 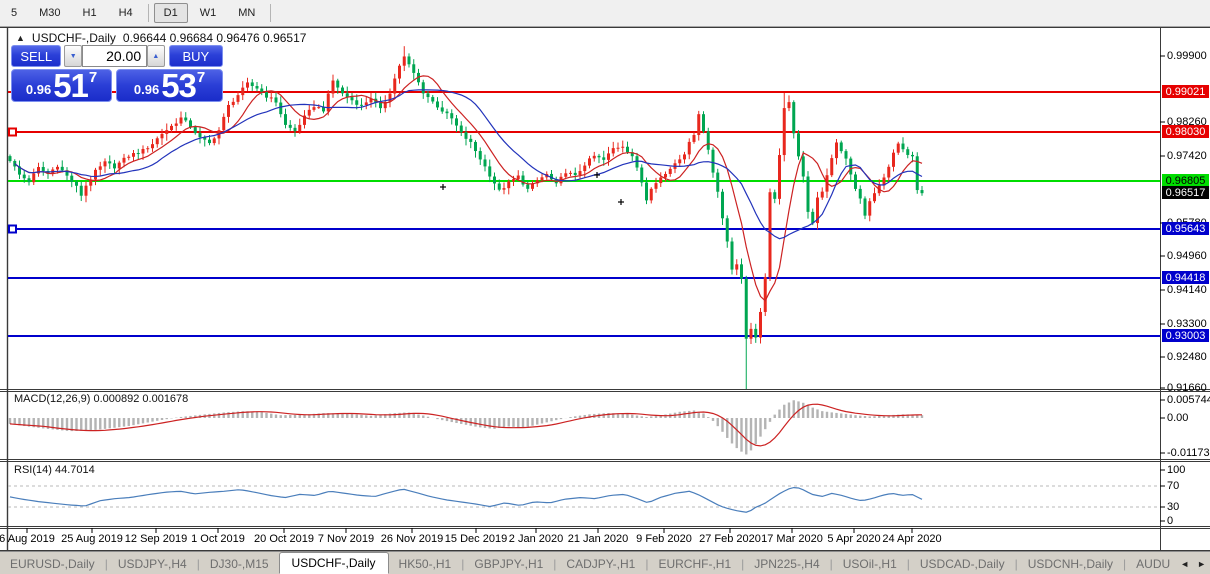 What do you see at coordinates (208, 13) in the screenshot?
I see `timeframe-button-w1: W1` at bounding box center [208, 13].